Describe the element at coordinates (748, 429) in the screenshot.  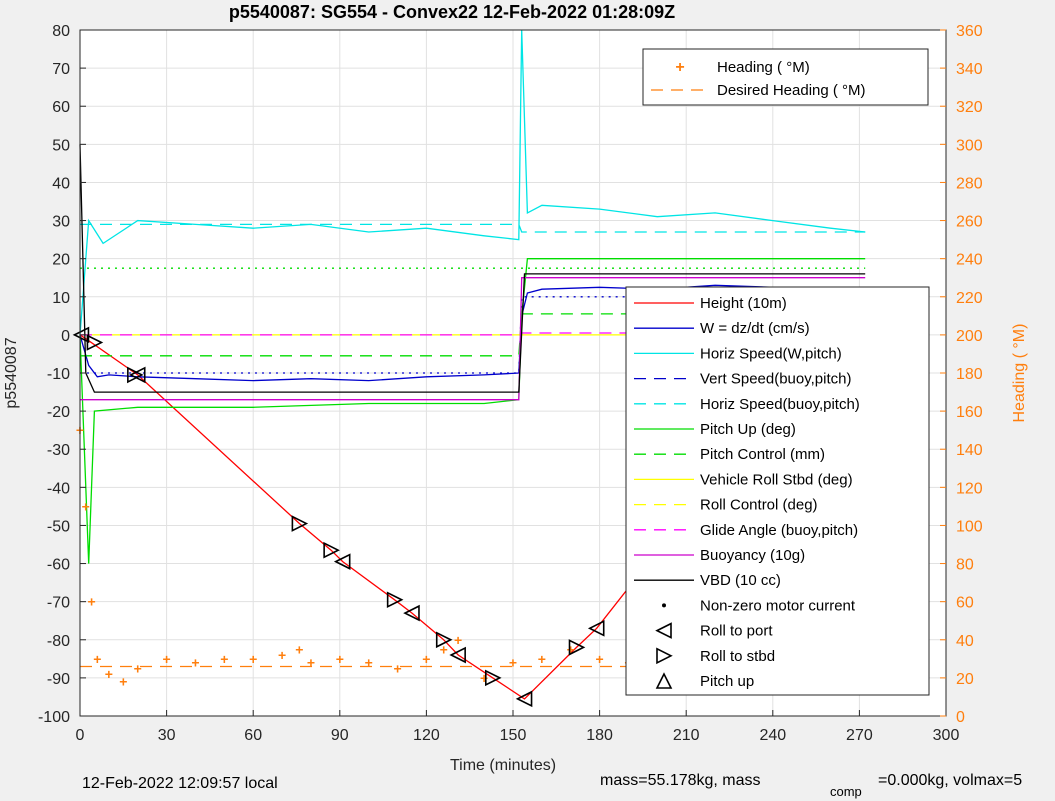
I see `legend-label: Pitch Up (deg)` at that location.